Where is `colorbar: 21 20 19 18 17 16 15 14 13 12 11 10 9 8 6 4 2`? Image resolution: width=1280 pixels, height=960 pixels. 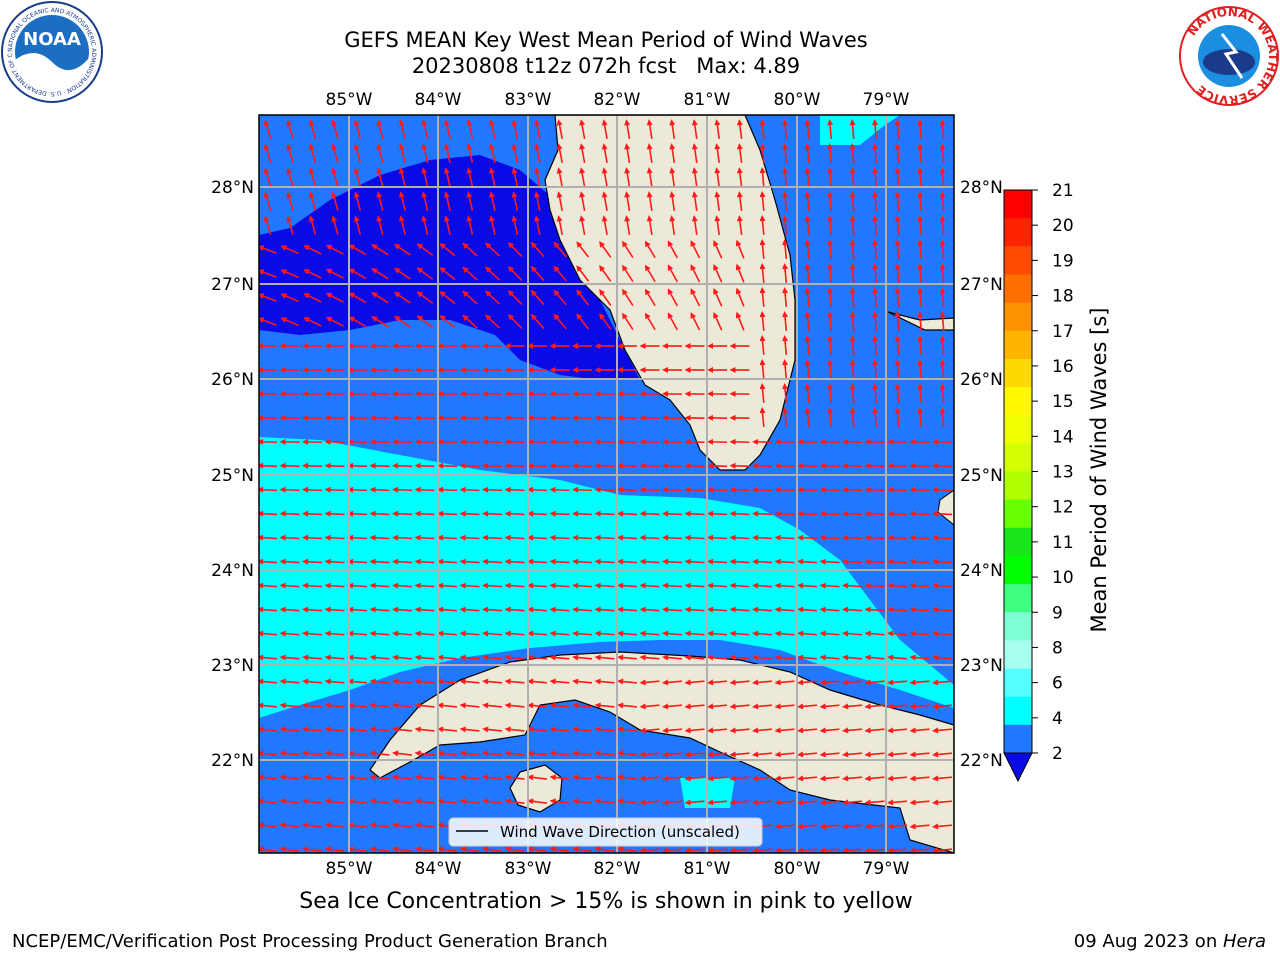 colorbar: 21 20 19 18 17 16 15 14 13 12 11 10 9 8 6 4 2 is located at coordinates (1038, 482).